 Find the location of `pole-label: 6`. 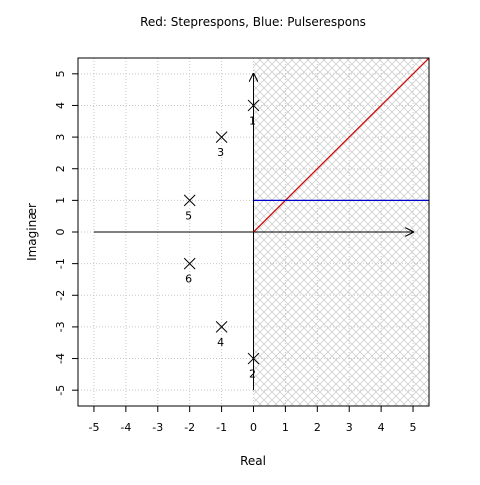

pole-label: 6 is located at coordinates (188, 279).